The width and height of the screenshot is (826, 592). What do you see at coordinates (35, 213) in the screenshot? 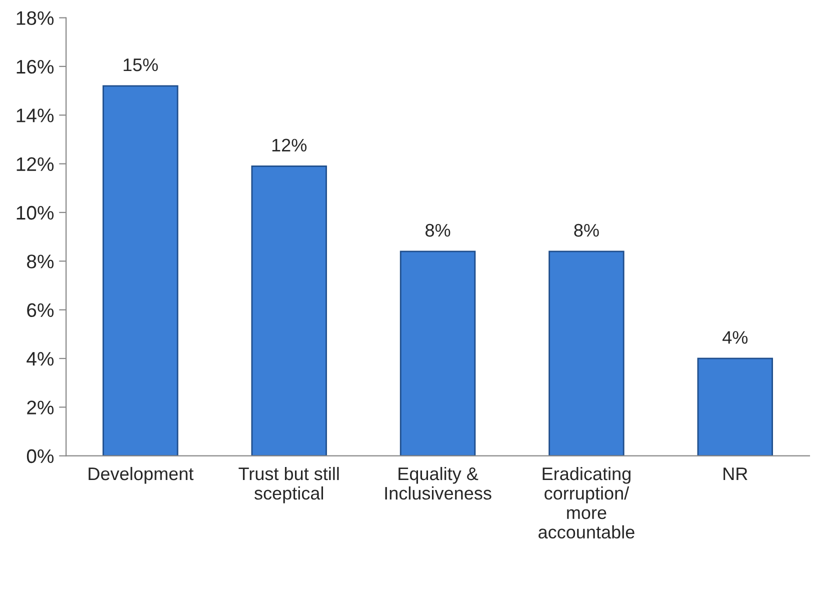
I see `y-tick-label: 10%` at bounding box center [35, 213].